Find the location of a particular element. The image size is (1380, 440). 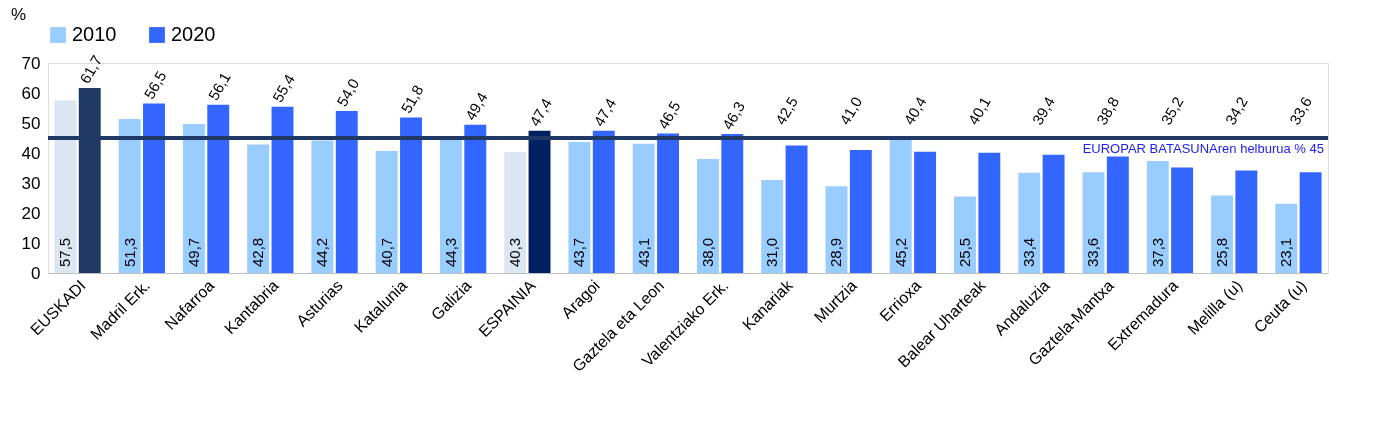

data-label: 49,7 is located at coordinates (193, 252).